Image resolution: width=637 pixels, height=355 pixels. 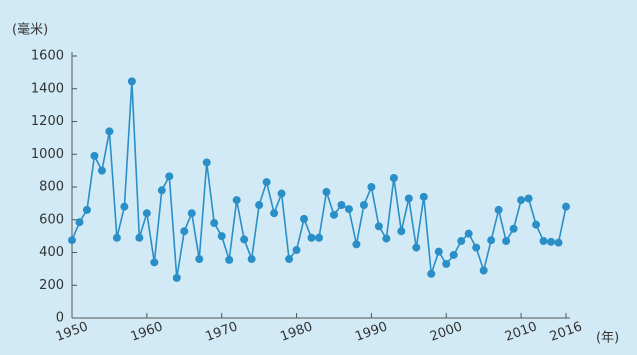 I want to click on y-axis-label: (毫米), so click(x=30, y=30).